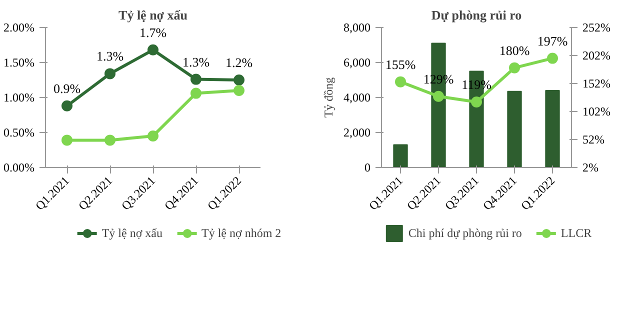 Image resolution: width=640 pixels, height=321 pixels. Describe the element at coordinates (596, 111) in the screenshot. I see `y2-tick-label: 102%` at that location.